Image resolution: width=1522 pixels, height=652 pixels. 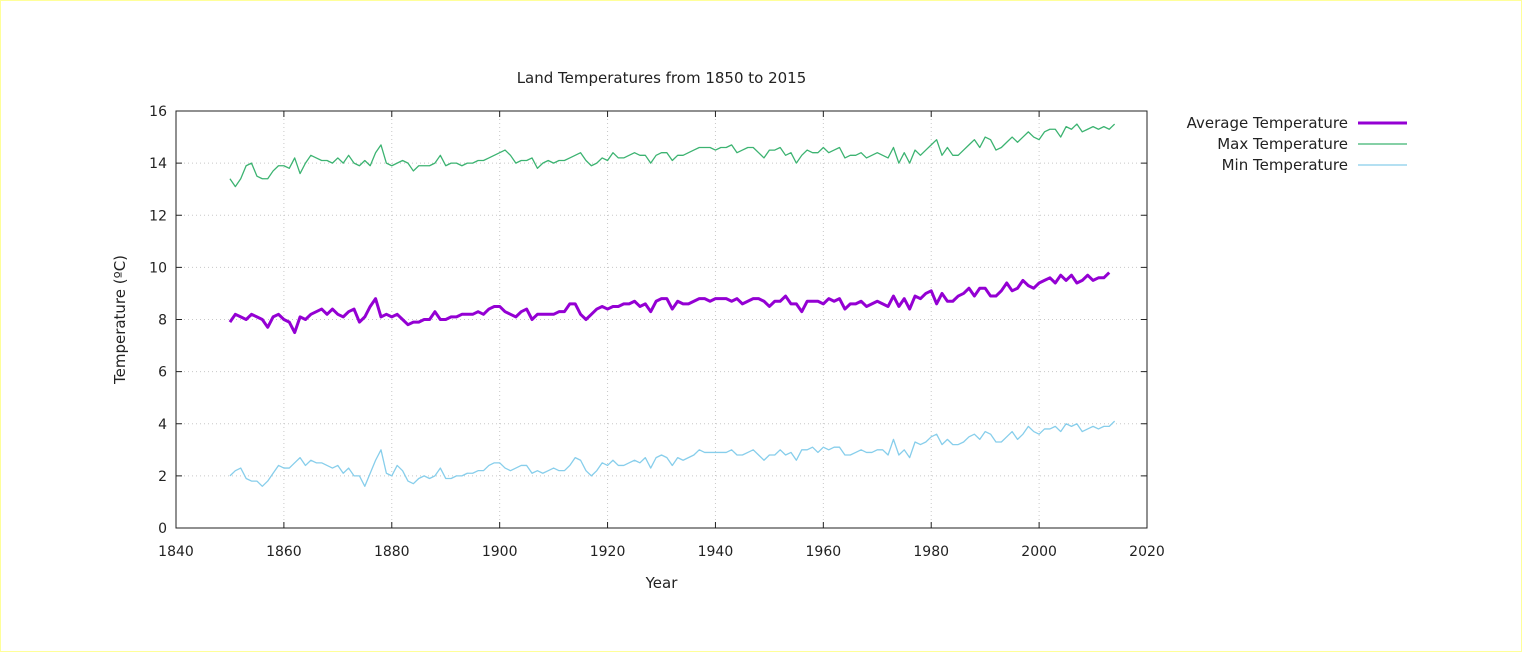 I want to click on series-line-min-temperature, so click(x=672, y=453).